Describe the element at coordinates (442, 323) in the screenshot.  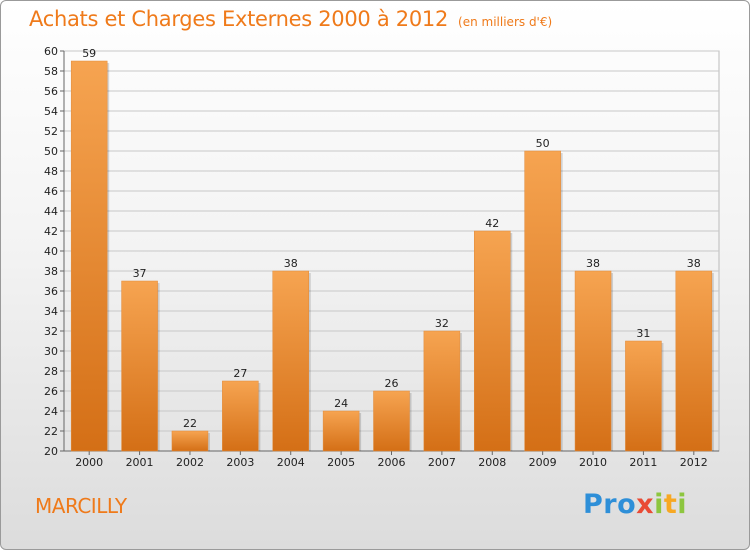
I see `data-label: 32` at that location.